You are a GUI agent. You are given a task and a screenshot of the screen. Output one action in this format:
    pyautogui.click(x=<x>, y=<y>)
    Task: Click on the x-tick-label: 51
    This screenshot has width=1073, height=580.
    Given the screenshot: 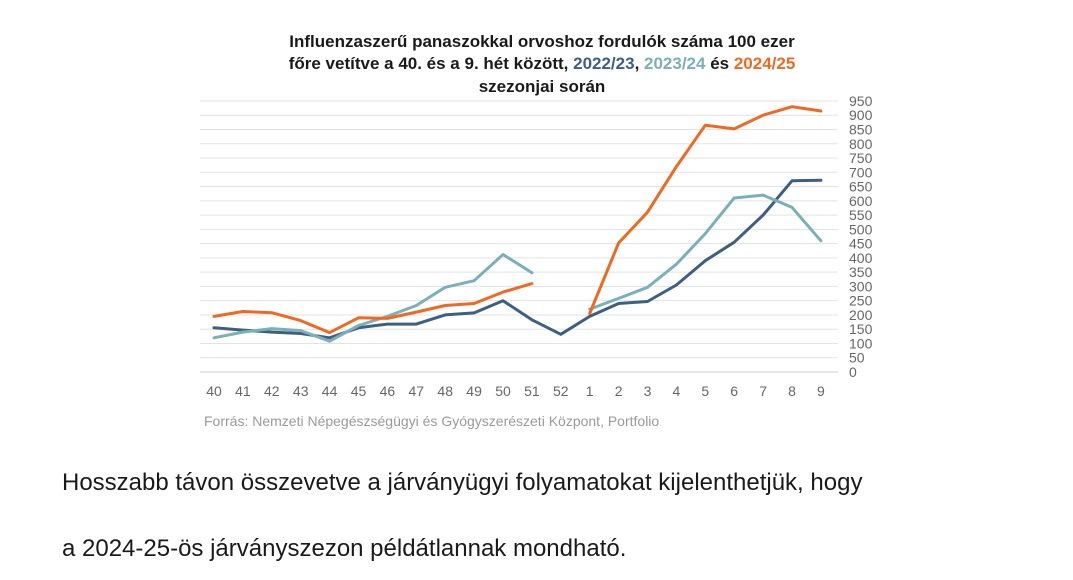 What is the action you would take?
    pyautogui.click(x=532, y=391)
    